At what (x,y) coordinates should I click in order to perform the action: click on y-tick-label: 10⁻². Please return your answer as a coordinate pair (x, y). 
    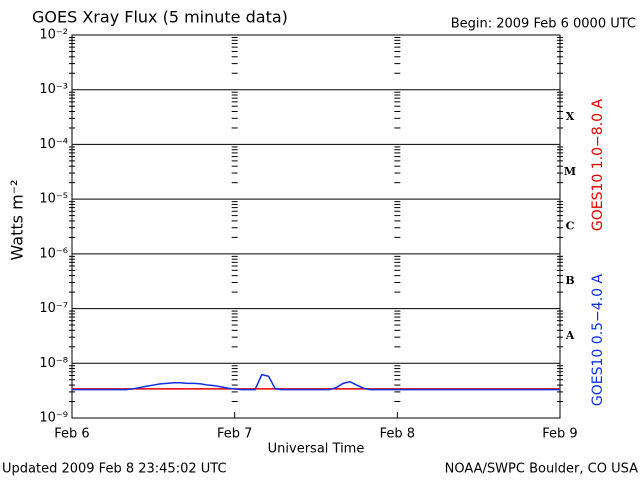
    Looking at the image, I should click on (53, 35).